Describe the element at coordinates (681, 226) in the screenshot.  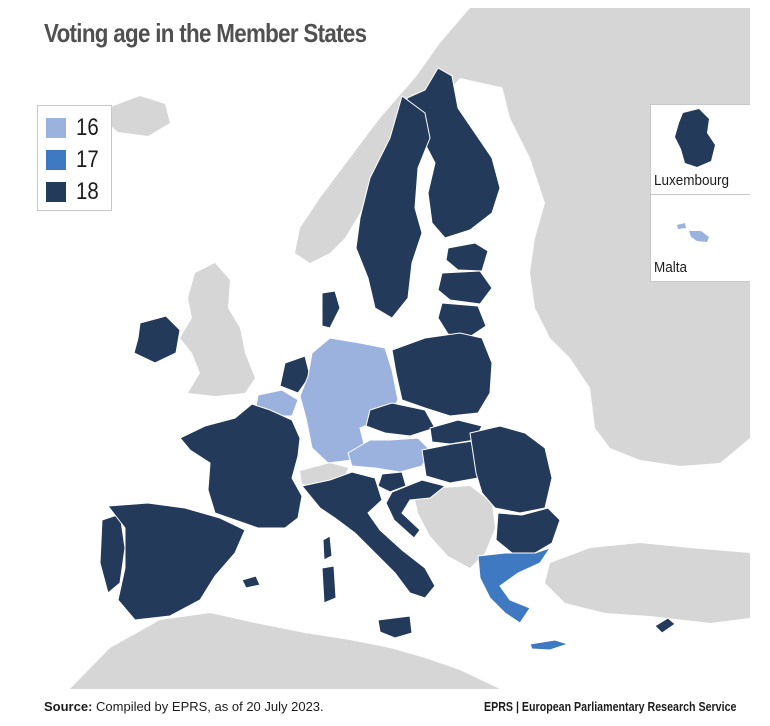
I see `country-malta-gozo` at that location.